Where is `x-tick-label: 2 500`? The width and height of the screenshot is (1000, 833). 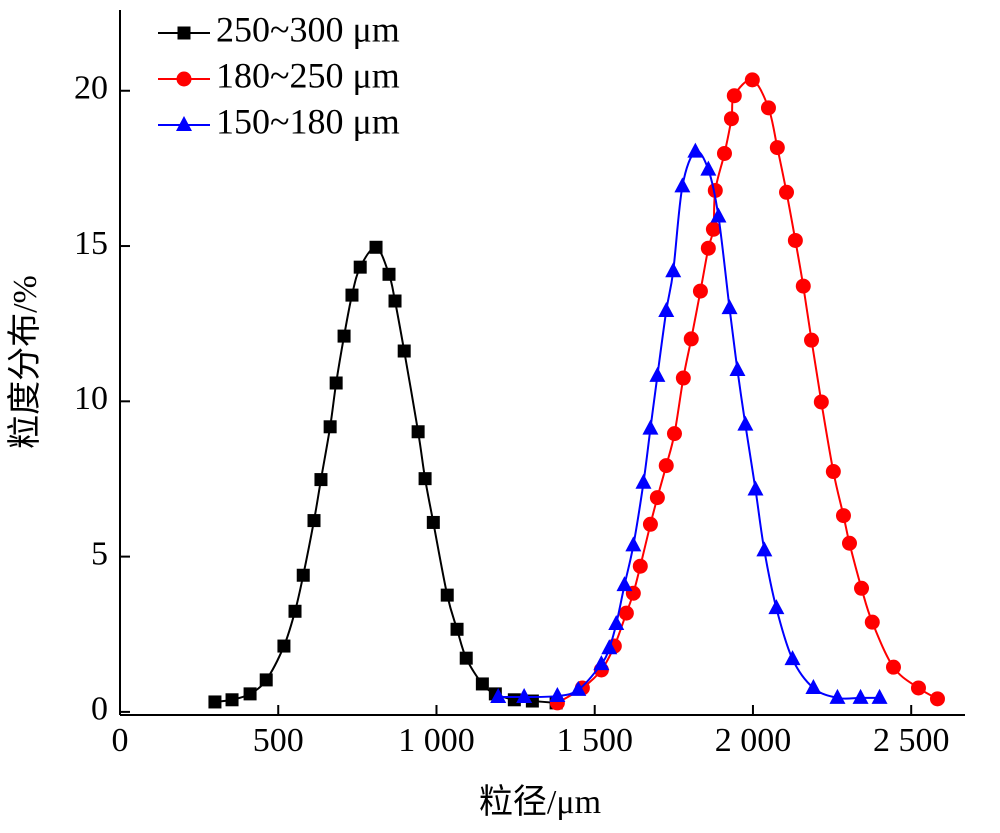
x-tick-label: 2 500 is located at coordinates (911, 740).